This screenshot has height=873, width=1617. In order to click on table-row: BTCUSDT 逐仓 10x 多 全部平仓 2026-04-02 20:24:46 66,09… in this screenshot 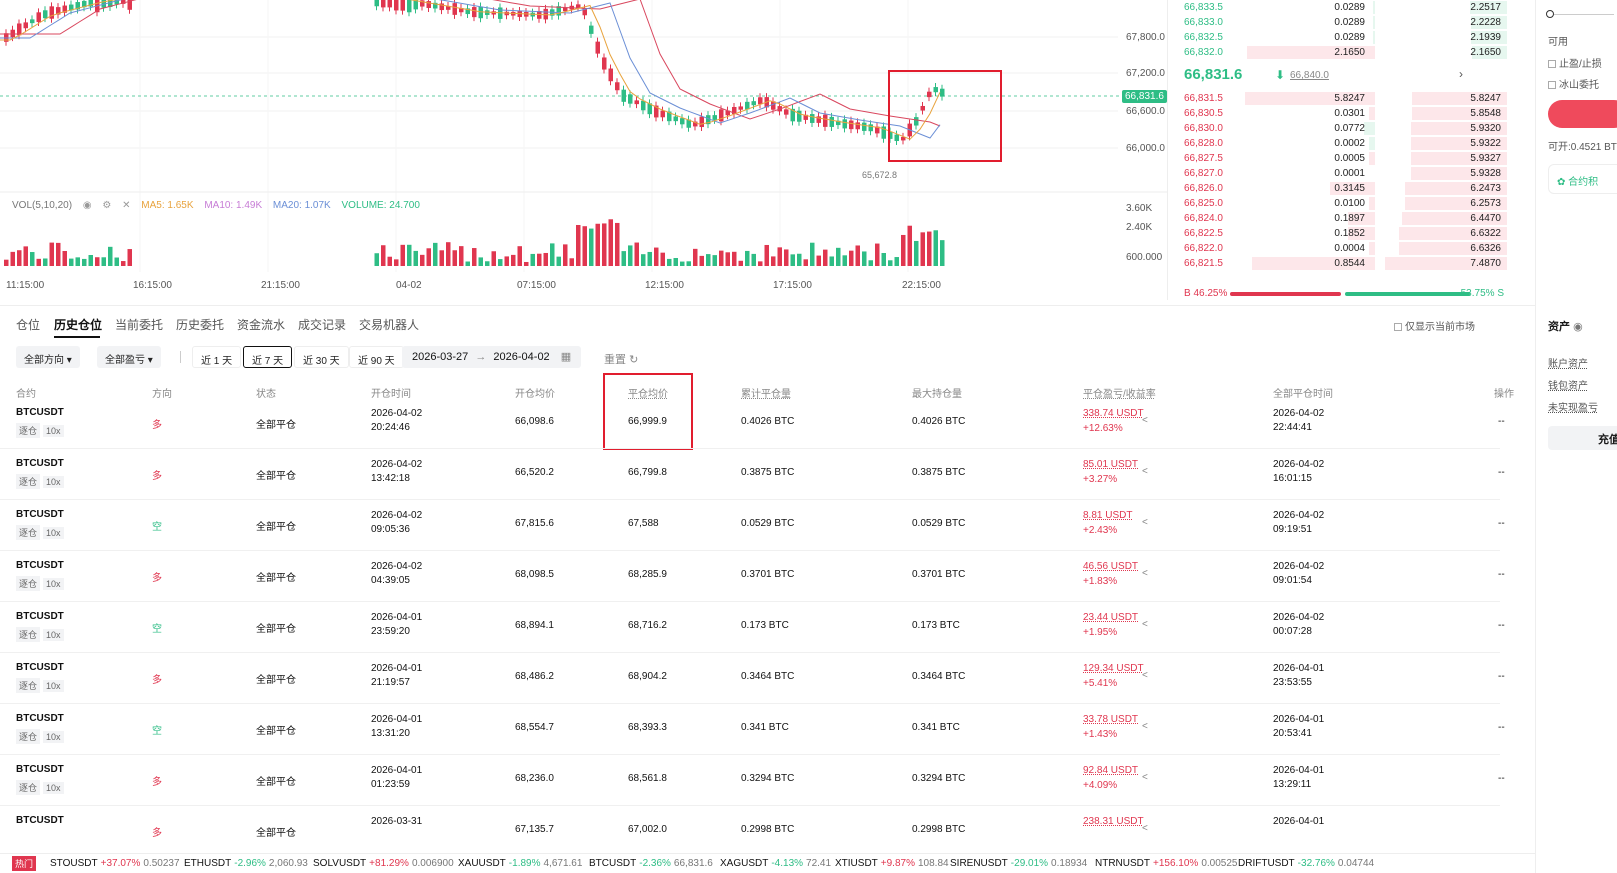, I will do `click(752, 423)`.